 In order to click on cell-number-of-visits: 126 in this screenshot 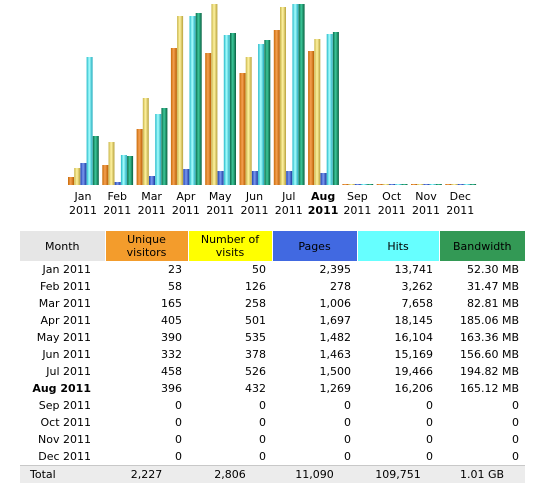, I will do `click(255, 286)`.